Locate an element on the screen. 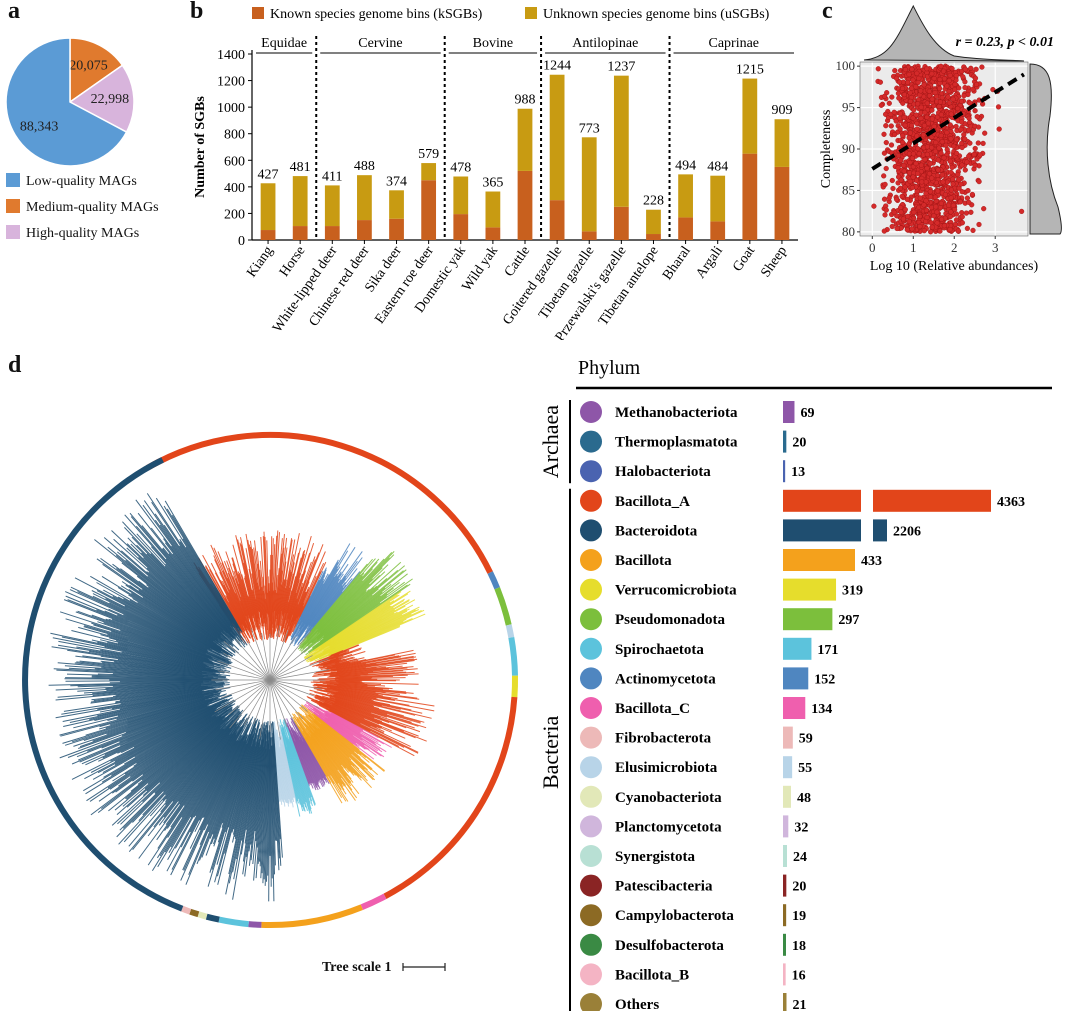 This screenshot has width=1066, height=1020. x-tick-label: Goat is located at coordinates (744, 259).